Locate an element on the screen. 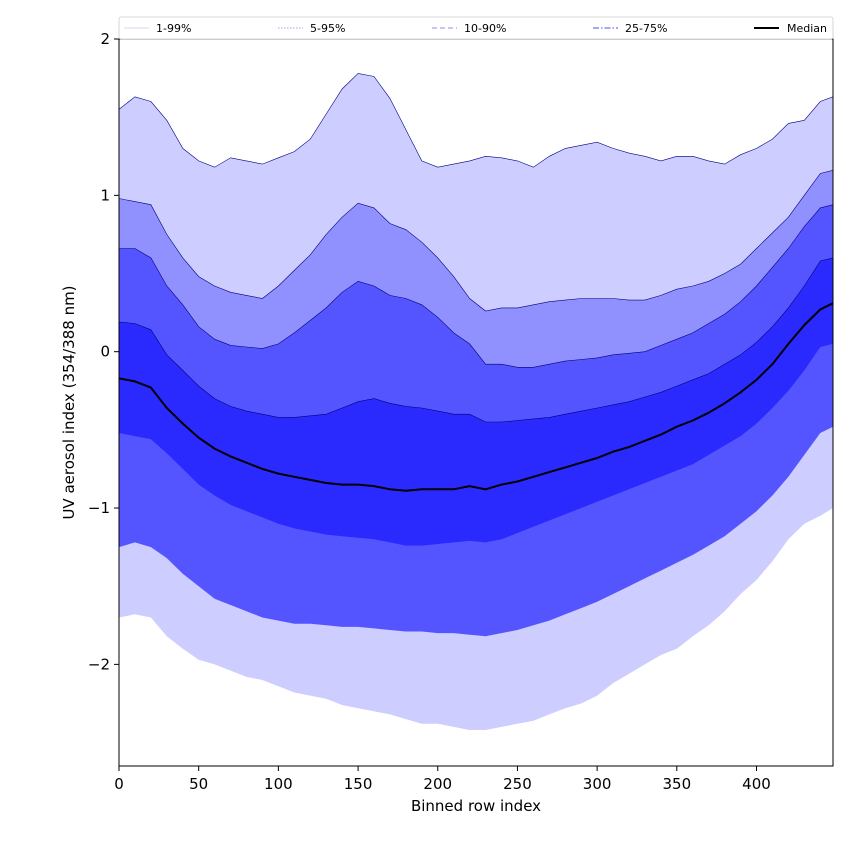 This screenshot has height=850, width=850. x-axis-label: Binned row index is located at coordinates (476, 806).